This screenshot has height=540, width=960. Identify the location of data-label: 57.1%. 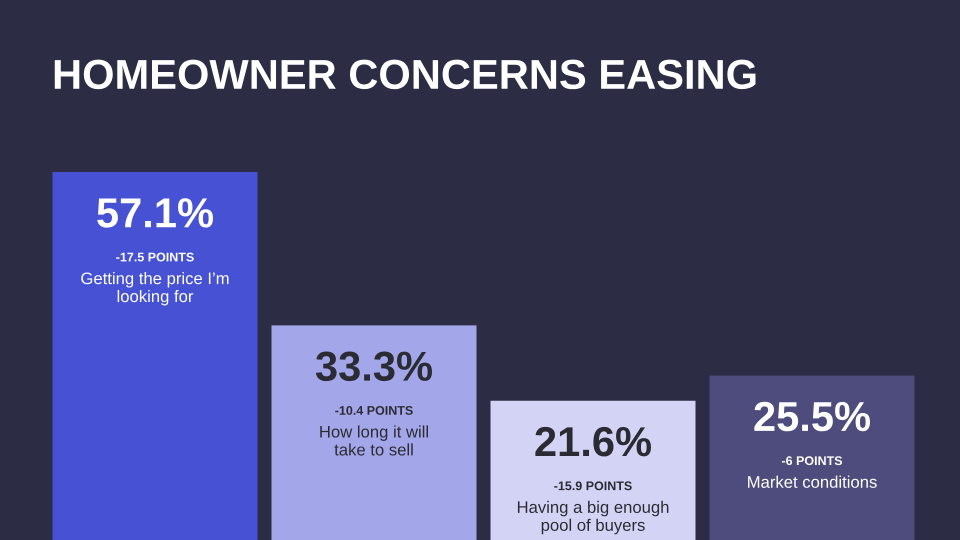
(155, 213).